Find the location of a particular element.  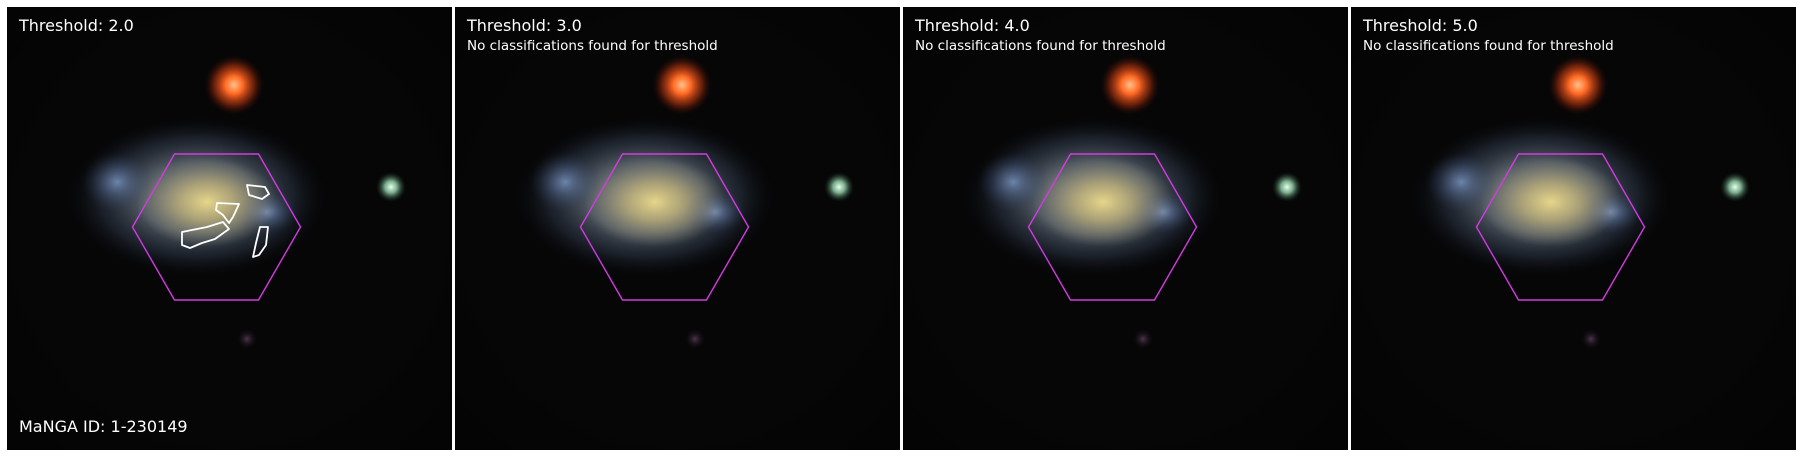

classification-contour is located at coordinates (225, 221).